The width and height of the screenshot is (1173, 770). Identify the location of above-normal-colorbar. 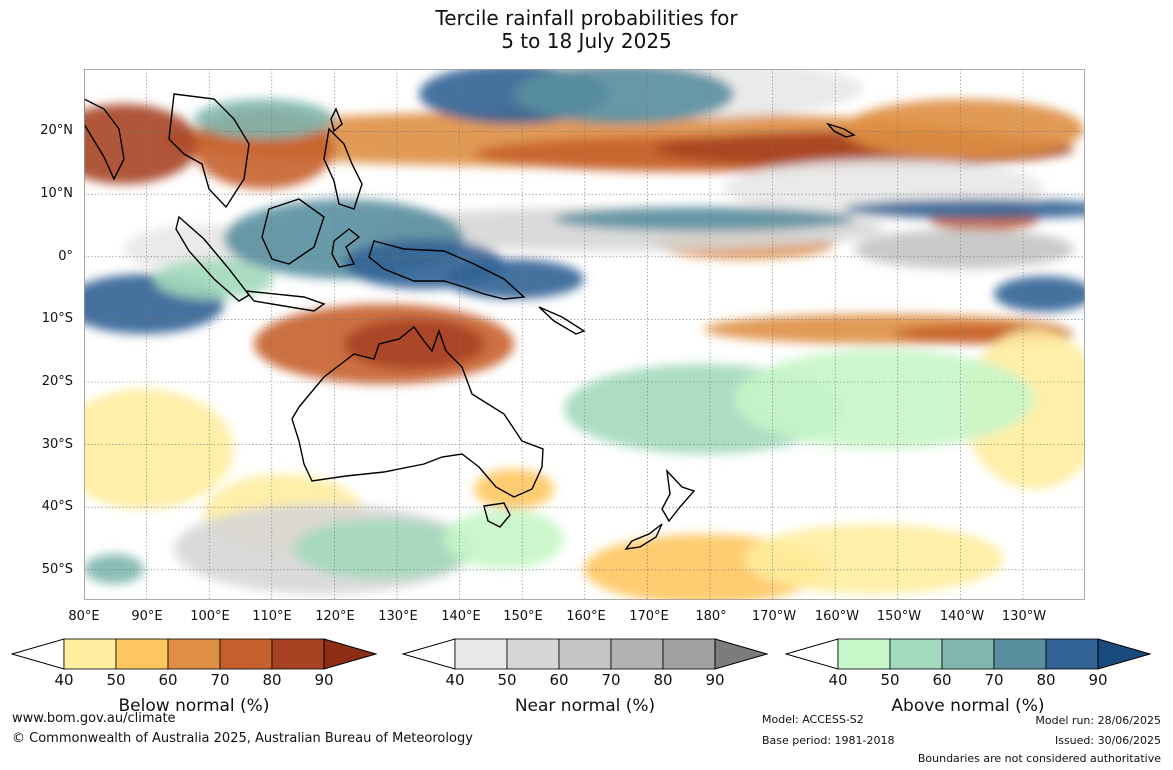
(968, 654).